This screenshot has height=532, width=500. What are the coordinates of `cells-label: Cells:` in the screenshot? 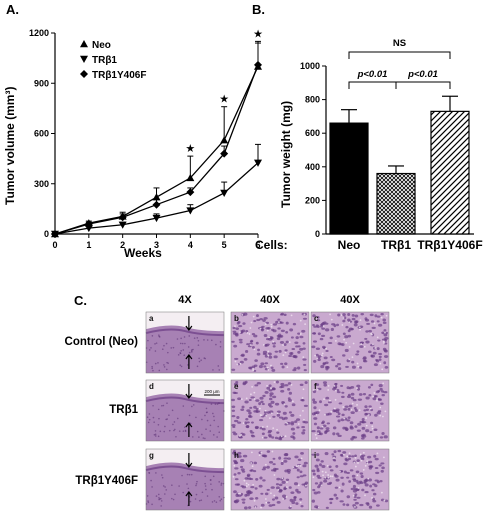 It's located at (271, 245).